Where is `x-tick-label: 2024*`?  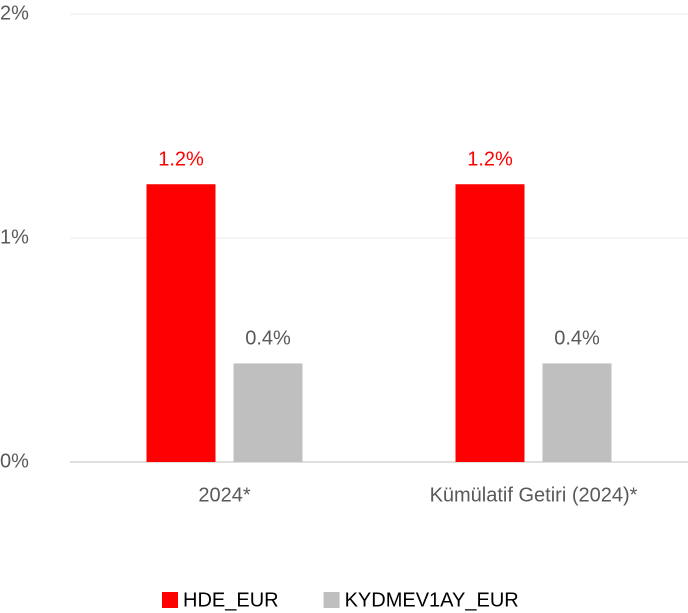 x-tick-label: 2024* is located at coordinates (224, 495).